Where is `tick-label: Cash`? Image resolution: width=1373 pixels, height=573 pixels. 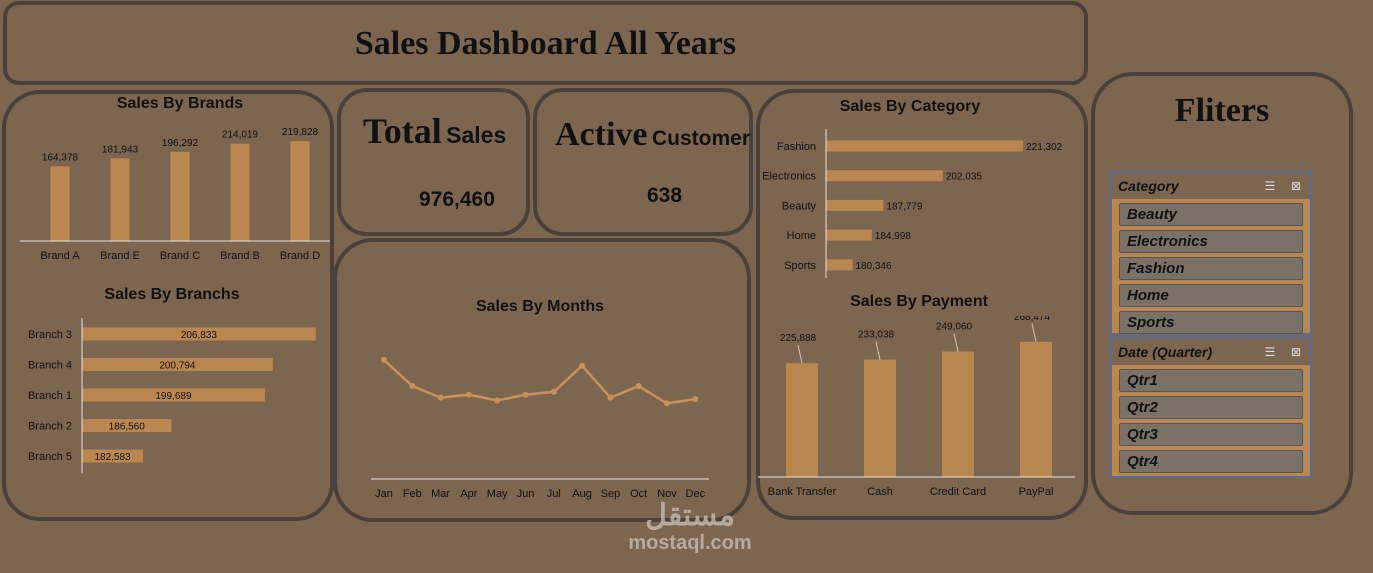 tick-label: Cash is located at coordinates (880, 492).